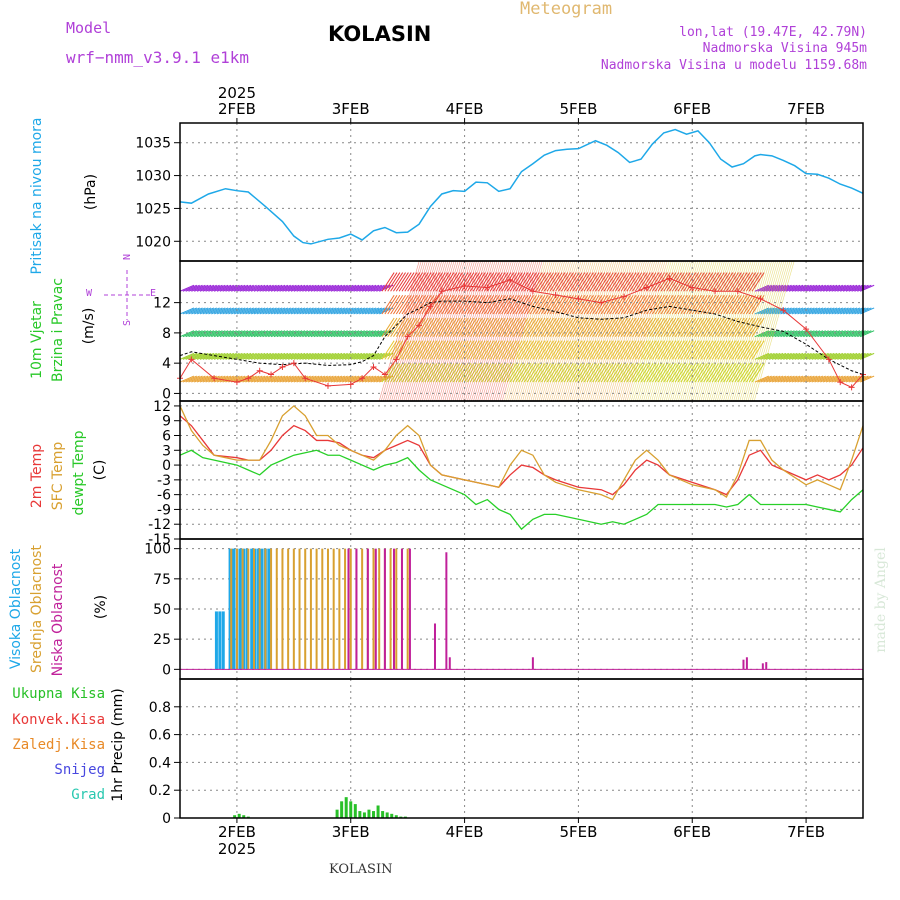  What do you see at coordinates (159, 525) in the screenshot?
I see `ytick-label-2-8: -12` at bounding box center [159, 525].